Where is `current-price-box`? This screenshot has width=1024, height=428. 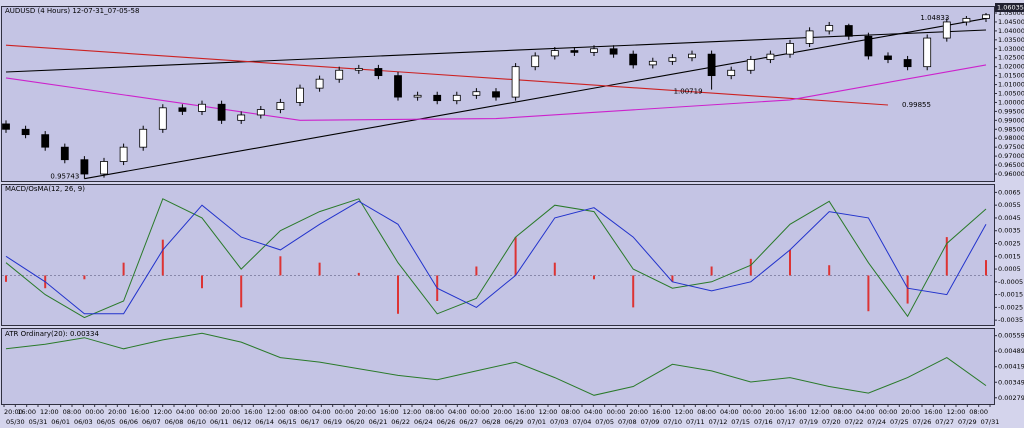
current-price-box is located at coordinates (1009, 7).